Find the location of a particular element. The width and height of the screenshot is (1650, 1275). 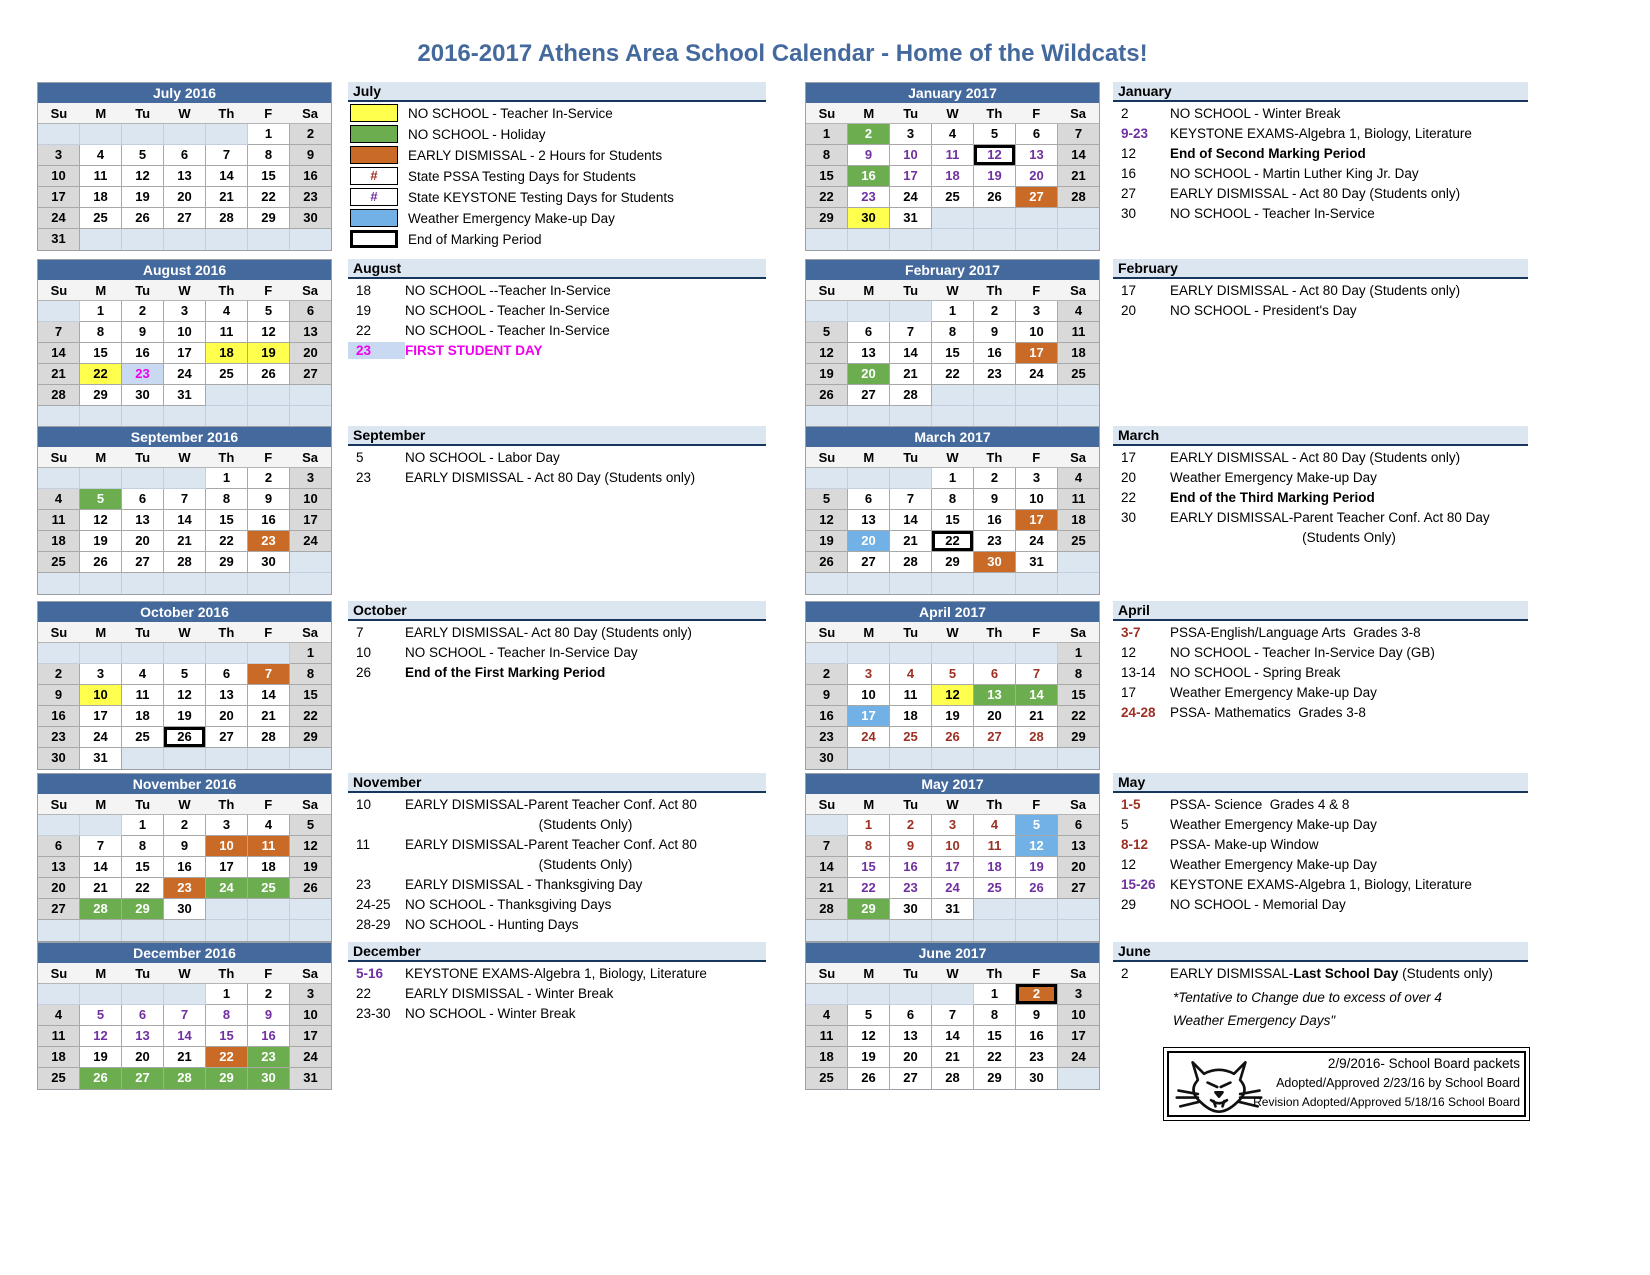

day-cell: 6 is located at coordinates (1078, 825).